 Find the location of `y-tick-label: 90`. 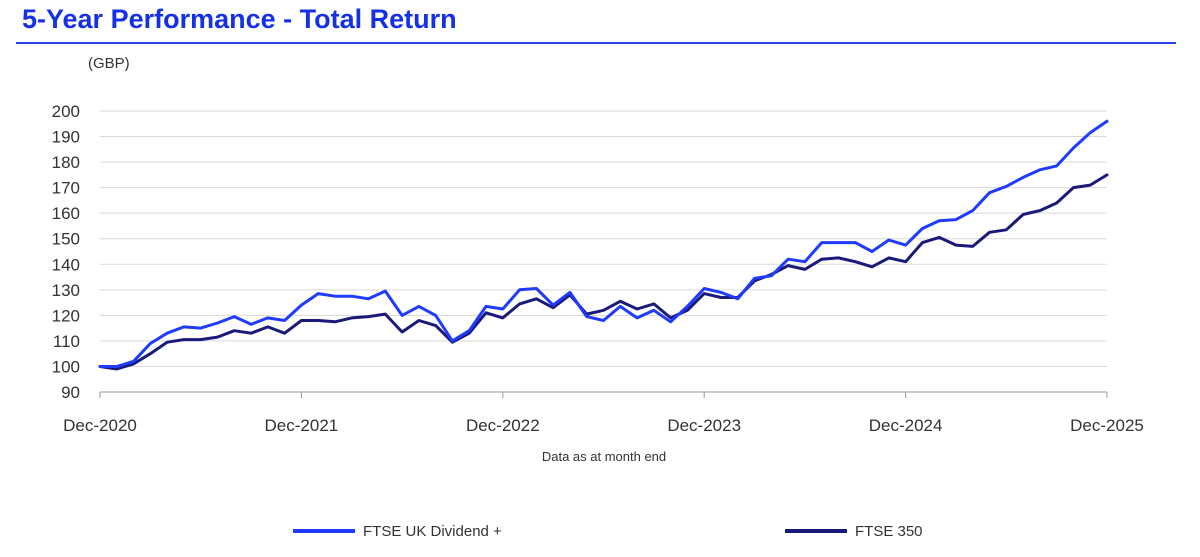

y-tick-label: 90 is located at coordinates (70, 392).